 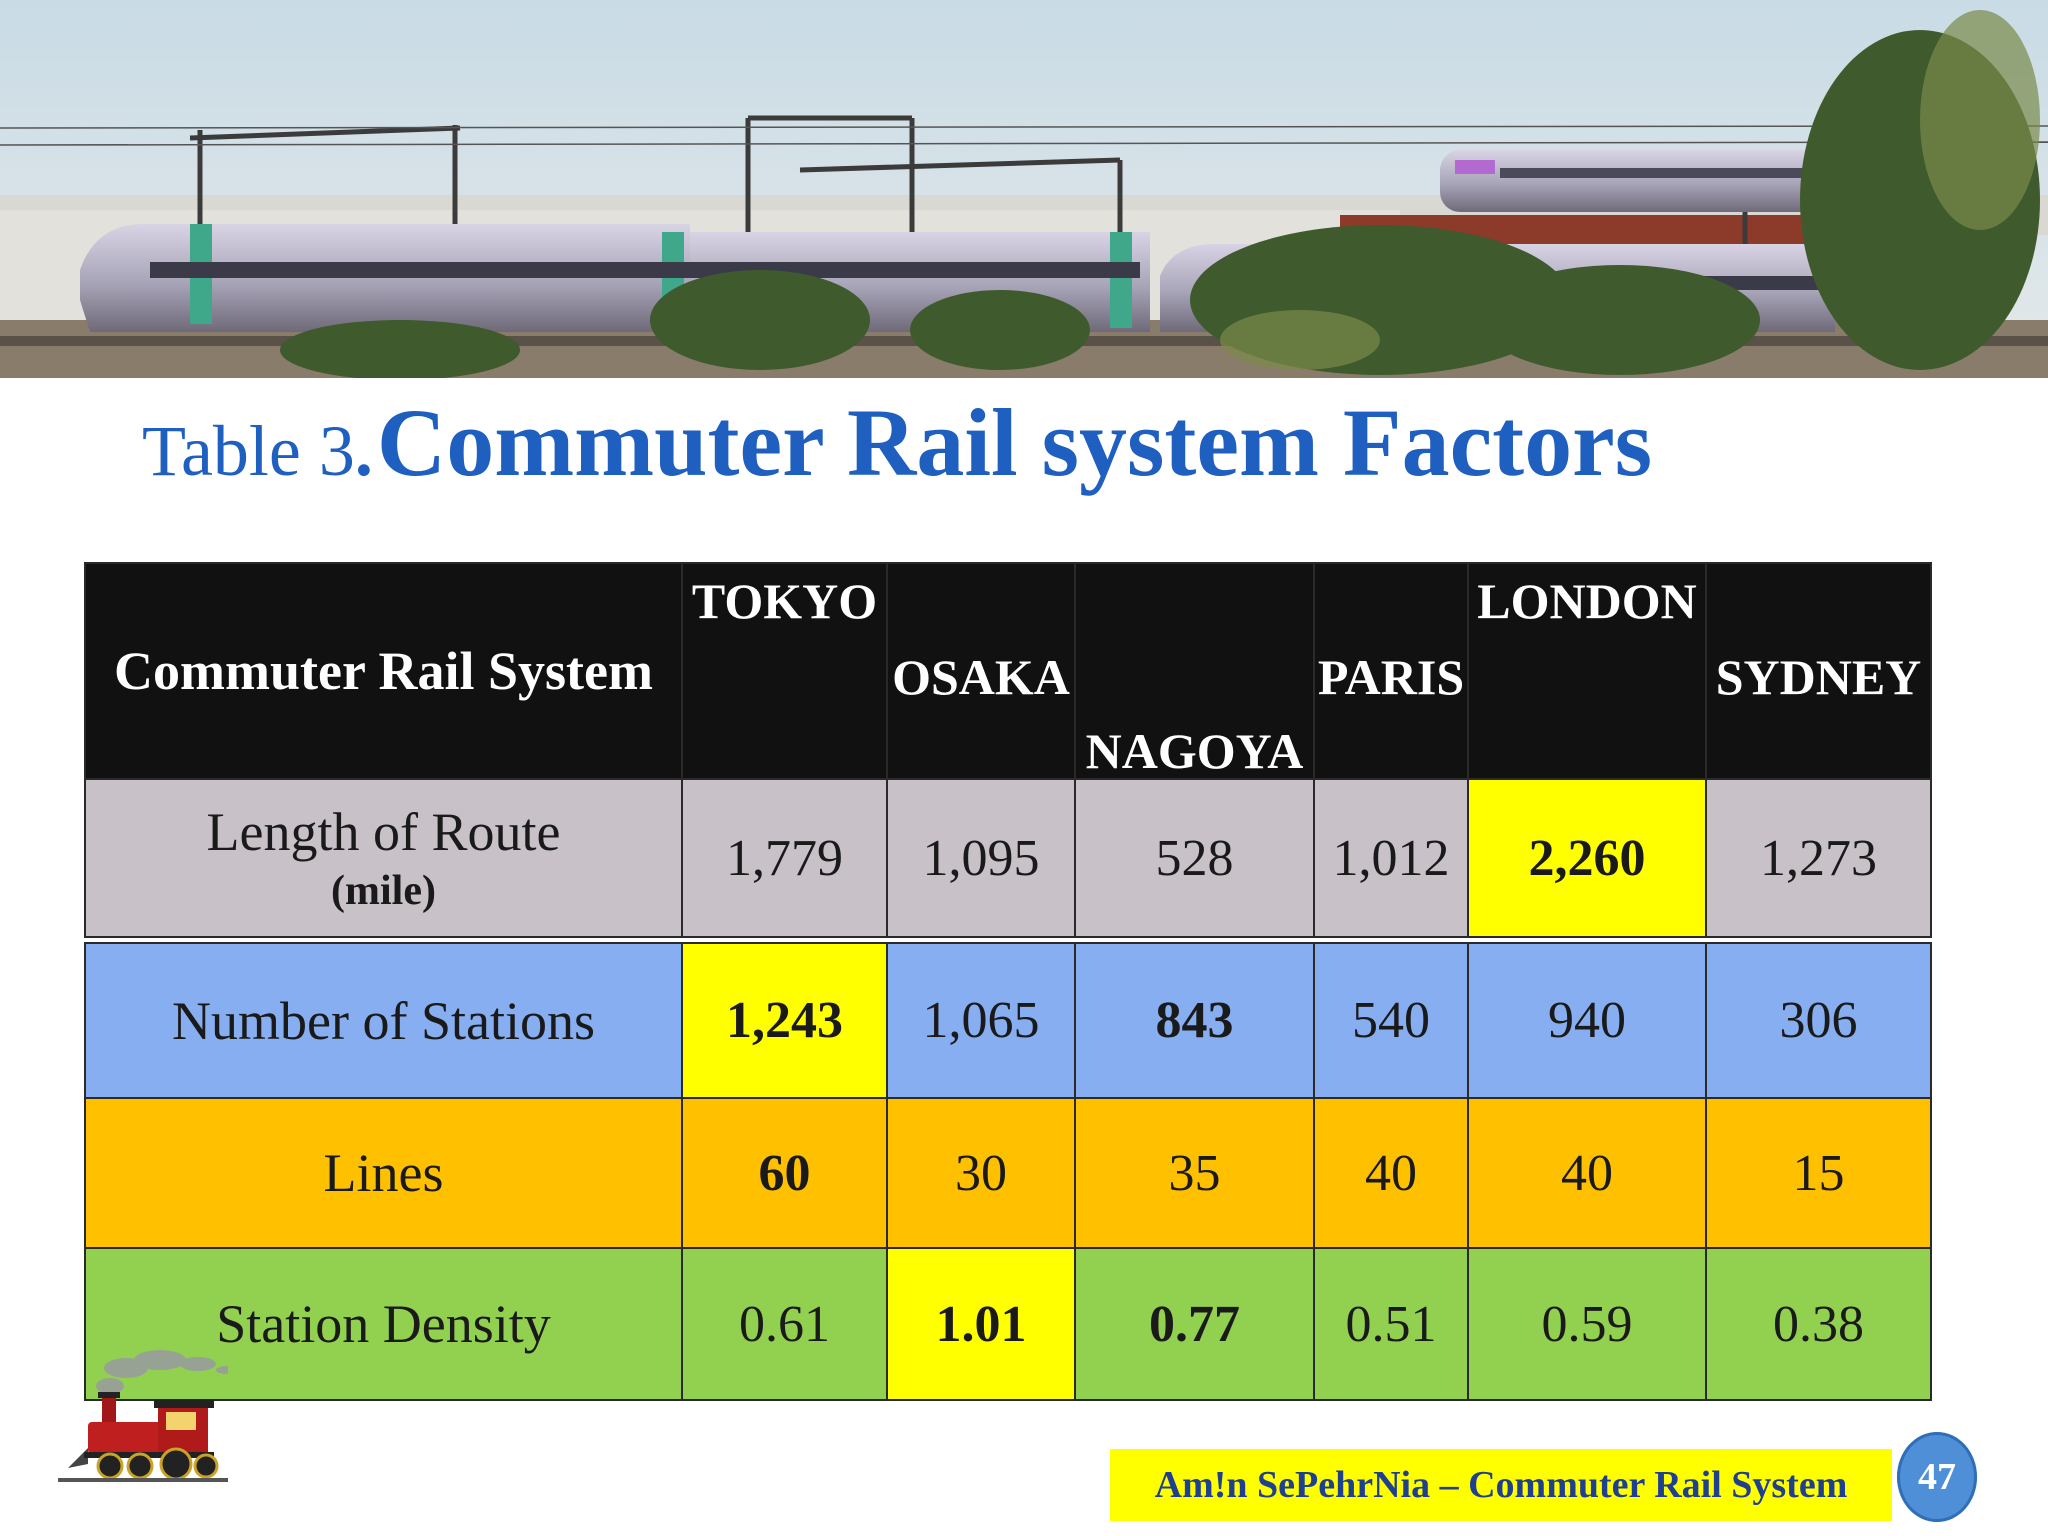 I want to click on table-cell: 1,273, so click(x=1818, y=858).